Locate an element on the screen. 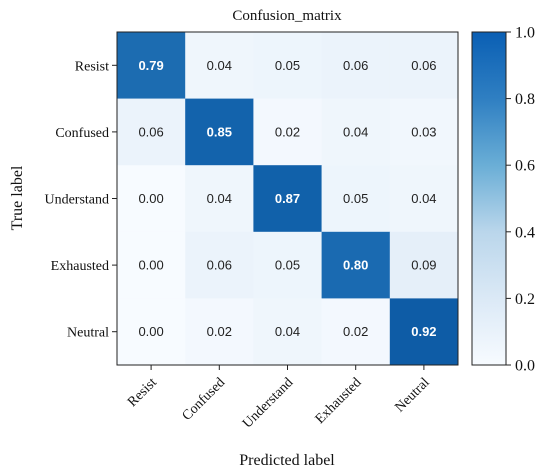 This screenshot has width=550, height=471. x-tick-label: Resist is located at coordinates (142, 392).